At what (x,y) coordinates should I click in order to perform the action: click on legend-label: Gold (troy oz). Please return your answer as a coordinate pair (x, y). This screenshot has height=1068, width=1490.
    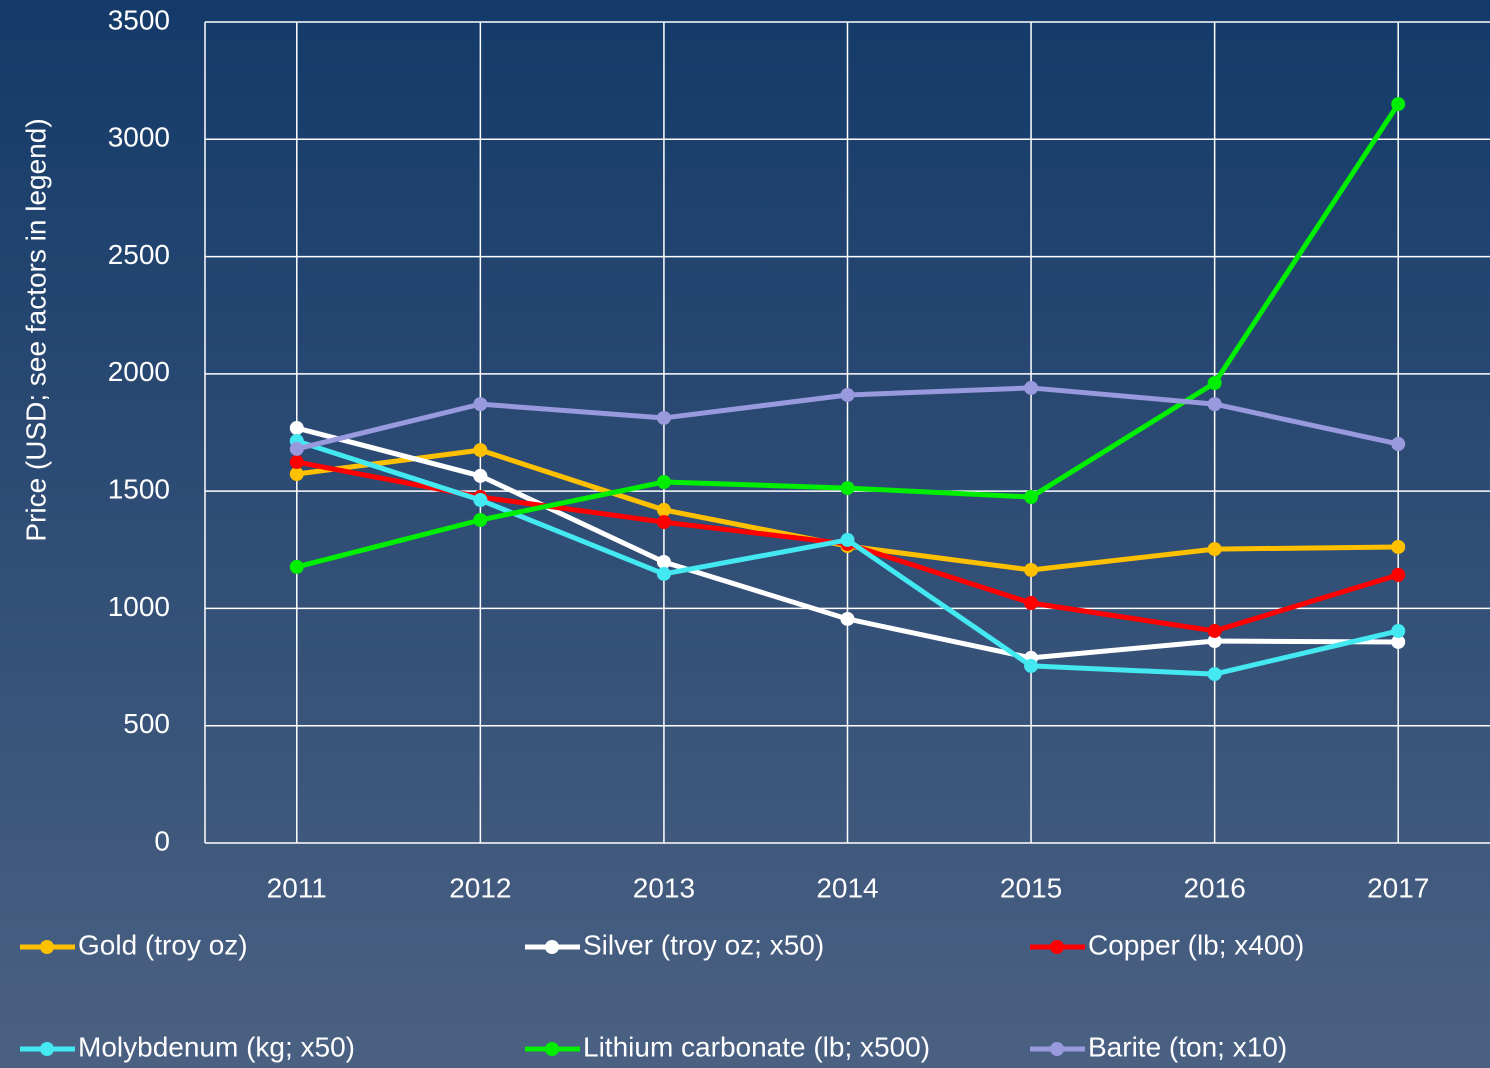
    Looking at the image, I should click on (163, 944).